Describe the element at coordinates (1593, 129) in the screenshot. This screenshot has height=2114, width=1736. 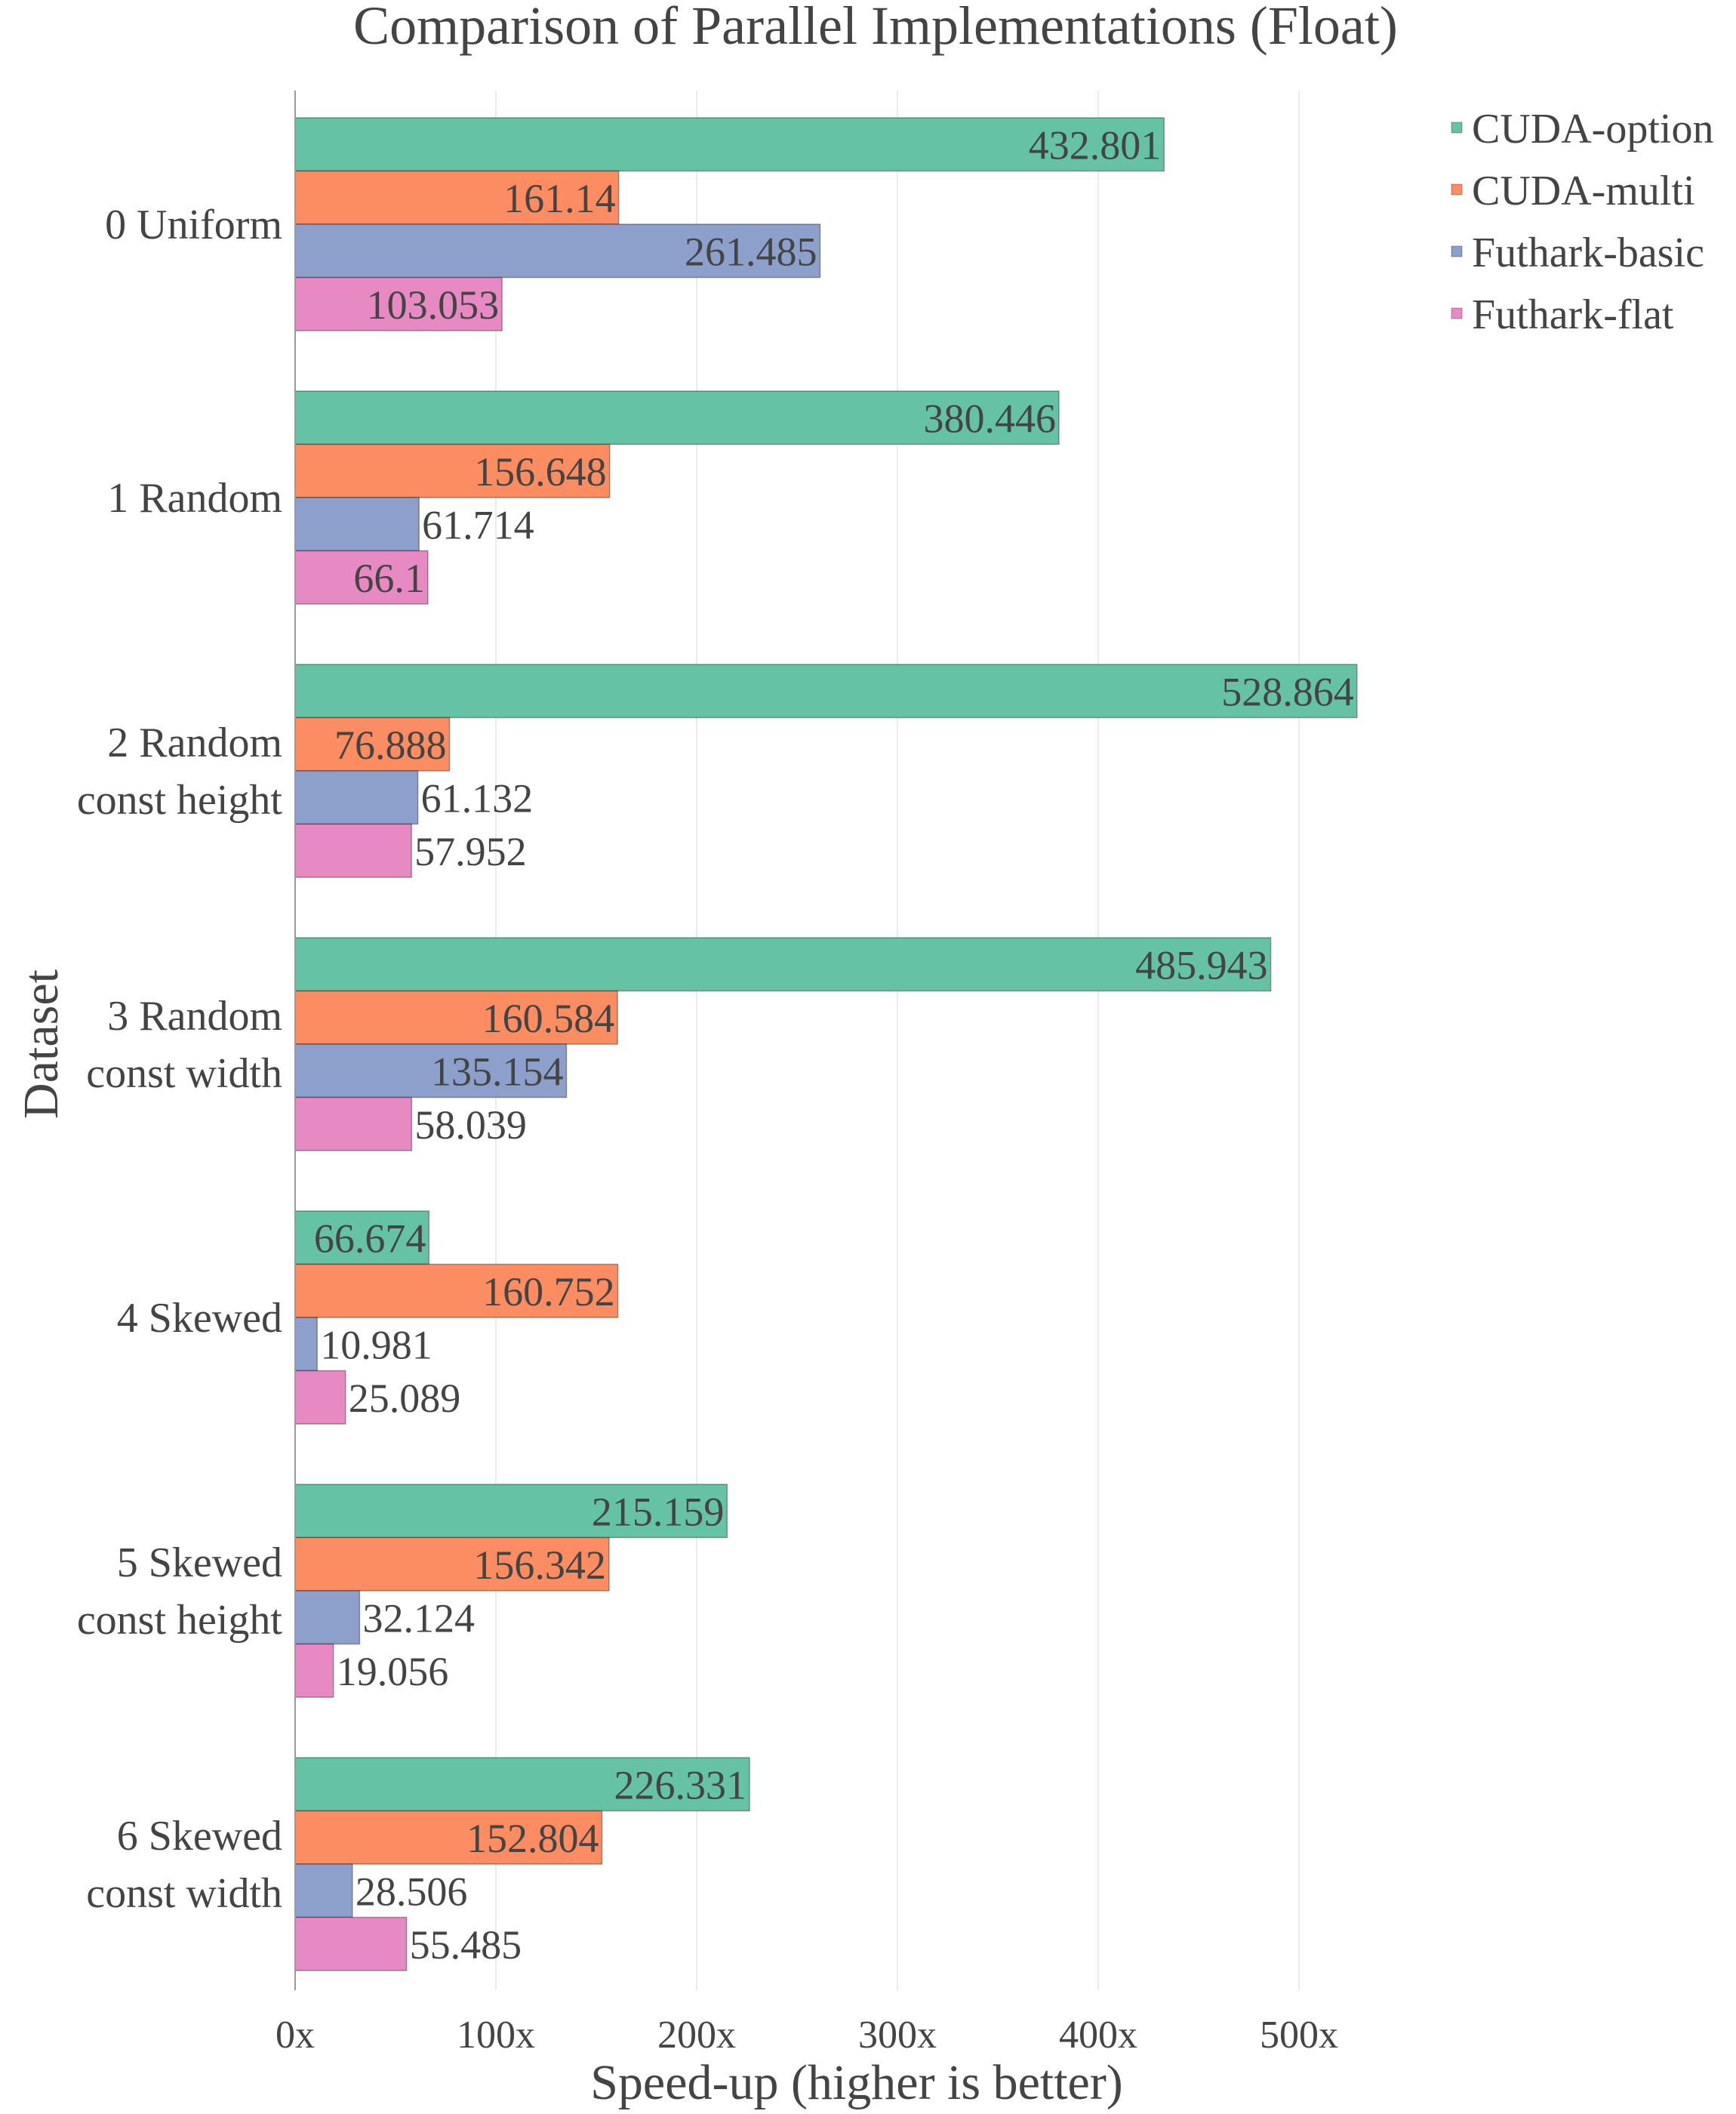
I see `legend-entry: CUDA-option` at that location.